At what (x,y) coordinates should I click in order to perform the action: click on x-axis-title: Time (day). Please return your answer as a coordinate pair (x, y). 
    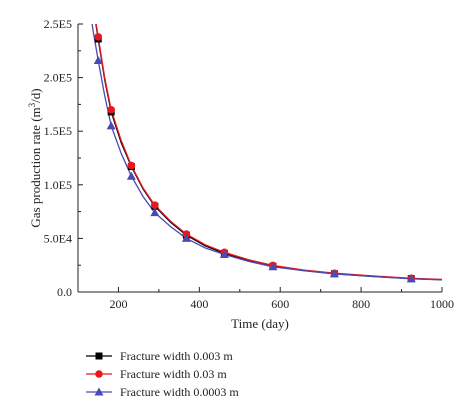
    Looking at the image, I should click on (260, 323).